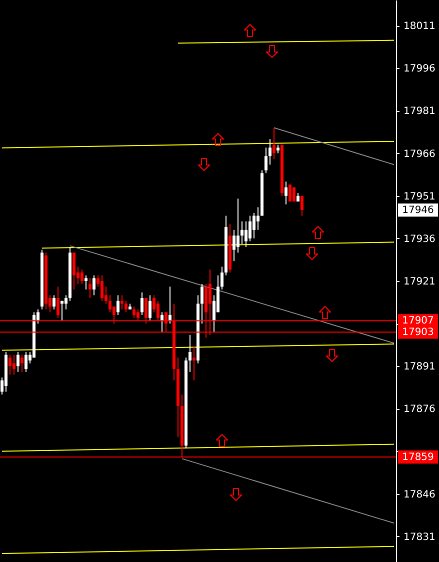  Describe the element at coordinates (418, 321) in the screenshot. I see `ref-line-label: 17907` at that location.